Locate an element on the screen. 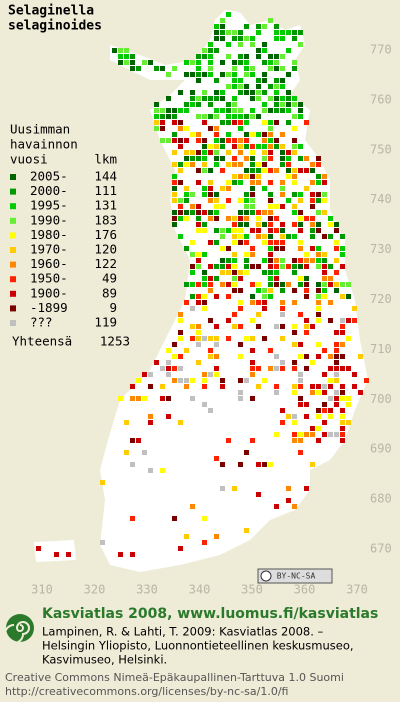 This screenshot has height=702, width=400. title-line: selaginoides is located at coordinates (55, 26).